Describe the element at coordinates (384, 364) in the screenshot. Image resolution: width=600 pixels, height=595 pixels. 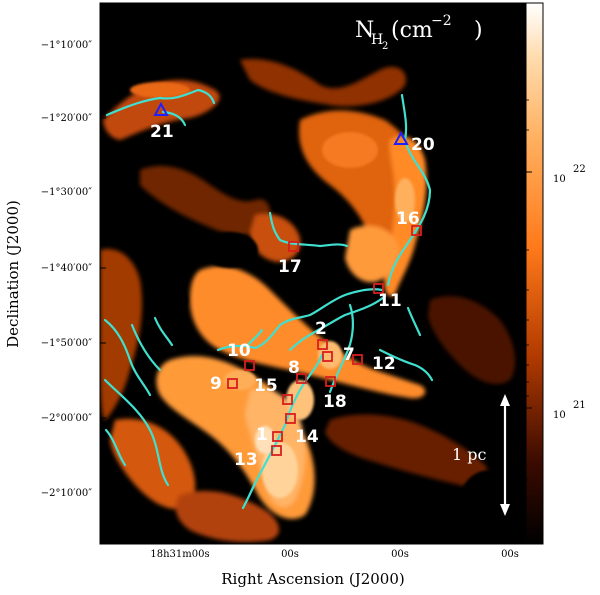
I see `source-label-12: 12` at that location.